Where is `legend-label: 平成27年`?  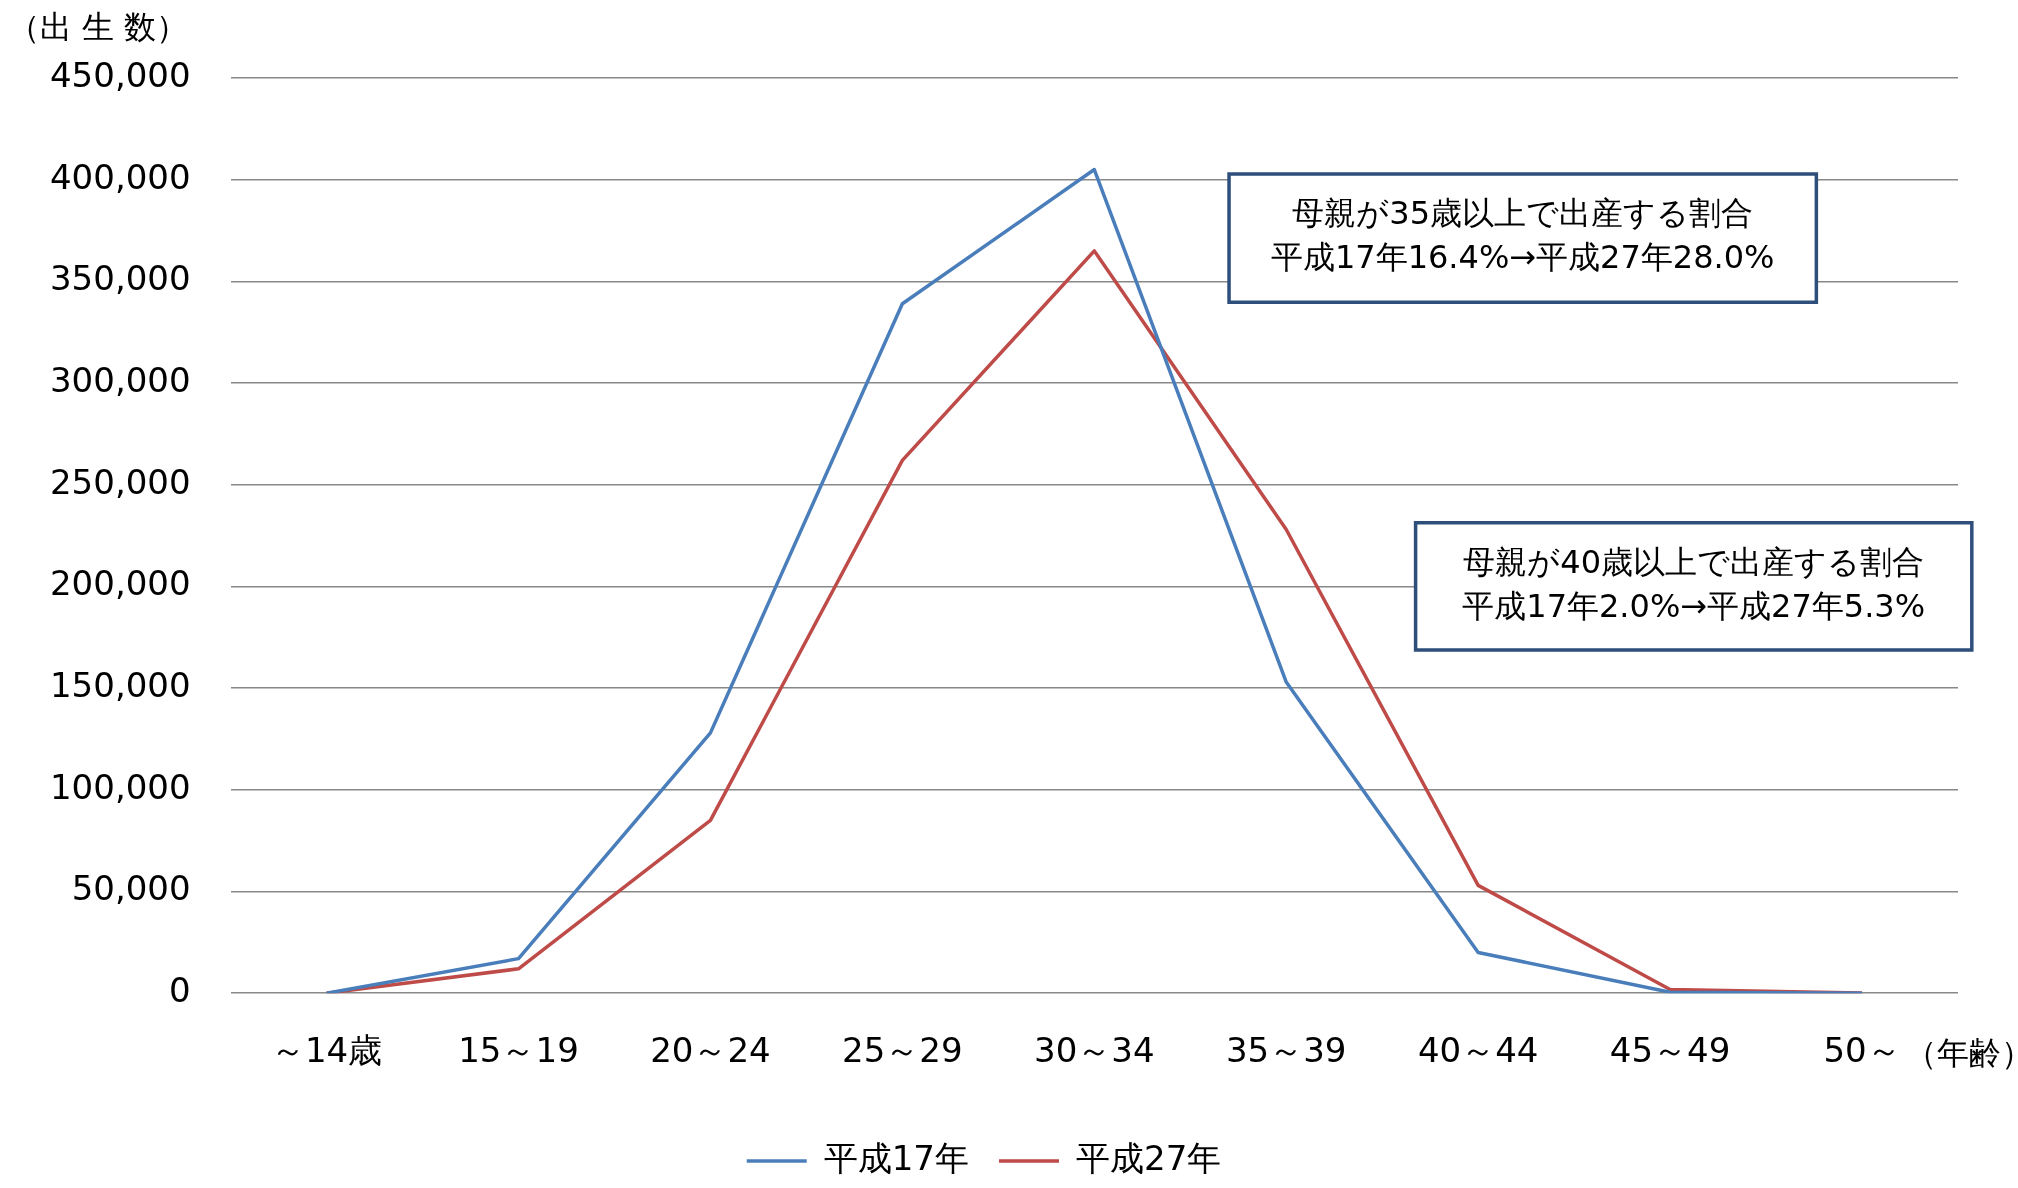
legend-label: 平成27年 is located at coordinates (1149, 1157).